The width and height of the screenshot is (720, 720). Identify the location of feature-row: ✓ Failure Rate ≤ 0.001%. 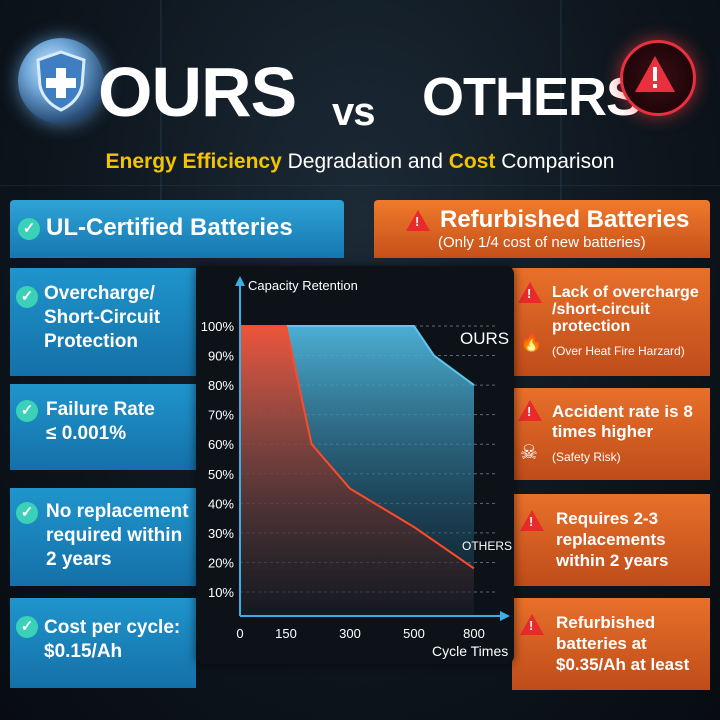
(103, 427).